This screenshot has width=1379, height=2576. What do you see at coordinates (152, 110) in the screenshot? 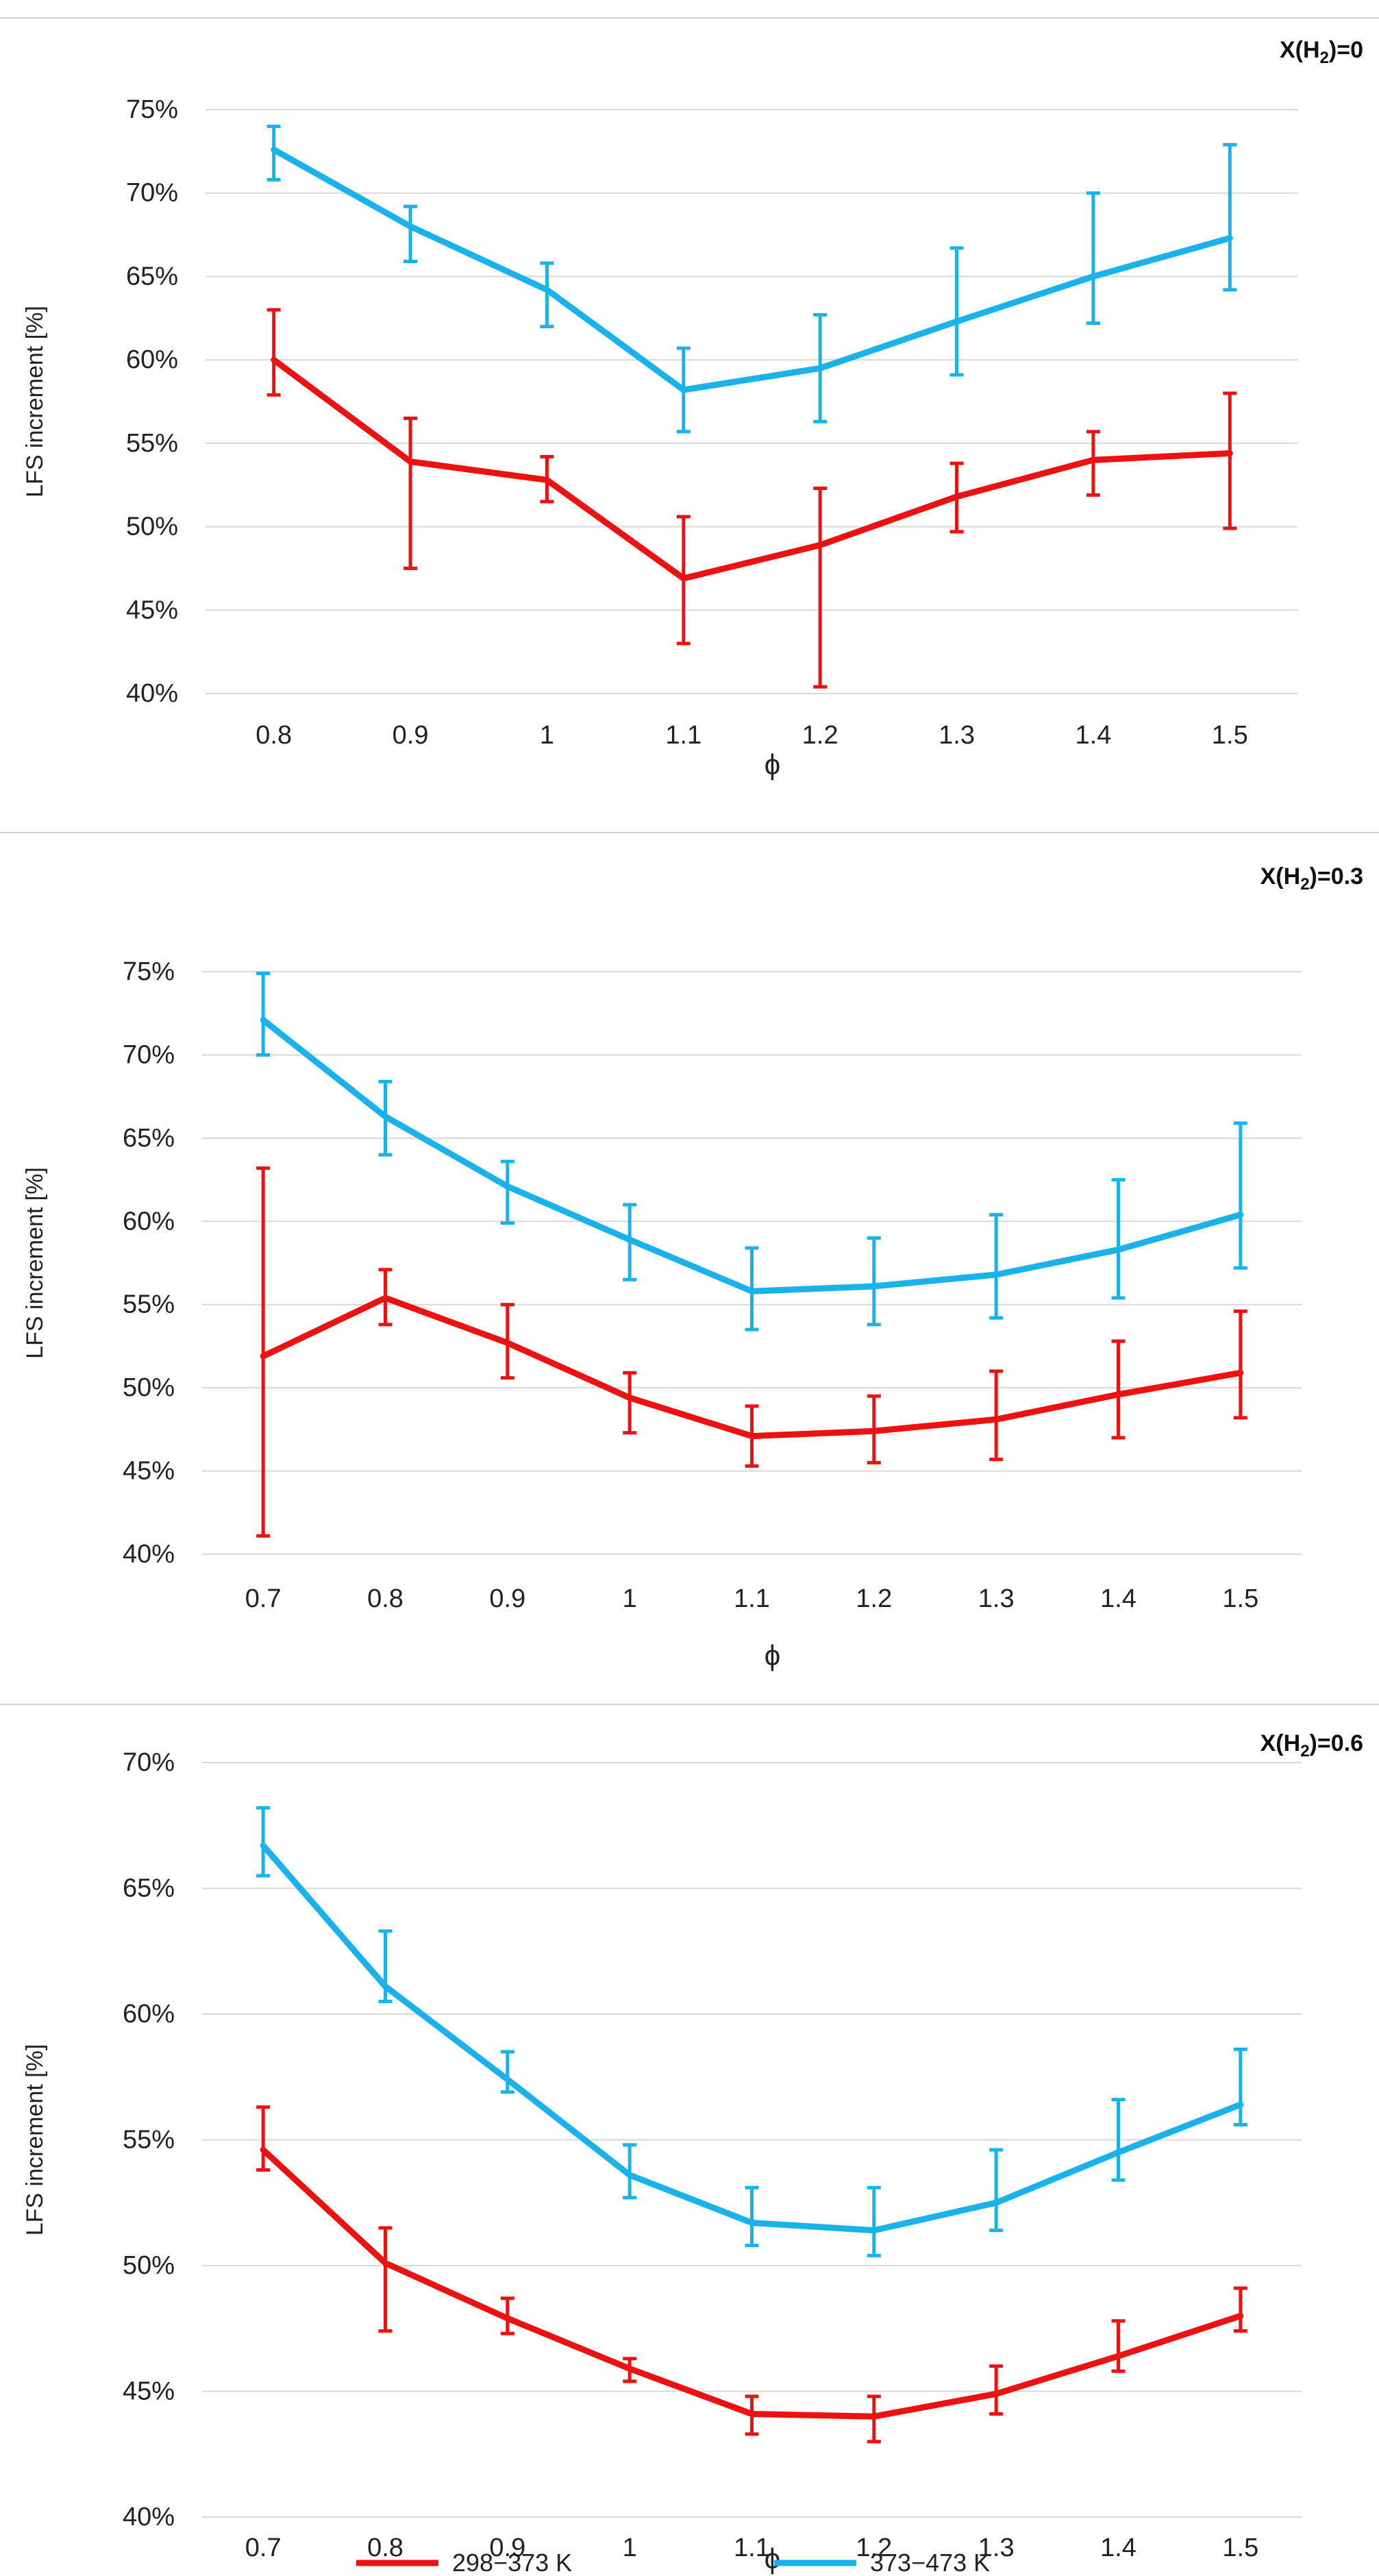
I see `y-tick-label: 75%` at bounding box center [152, 110].